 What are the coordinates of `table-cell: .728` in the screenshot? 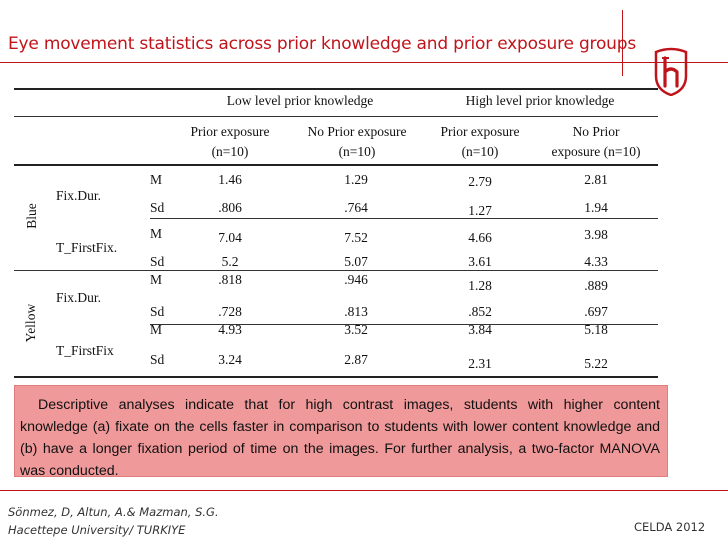 It's located at (230, 311).